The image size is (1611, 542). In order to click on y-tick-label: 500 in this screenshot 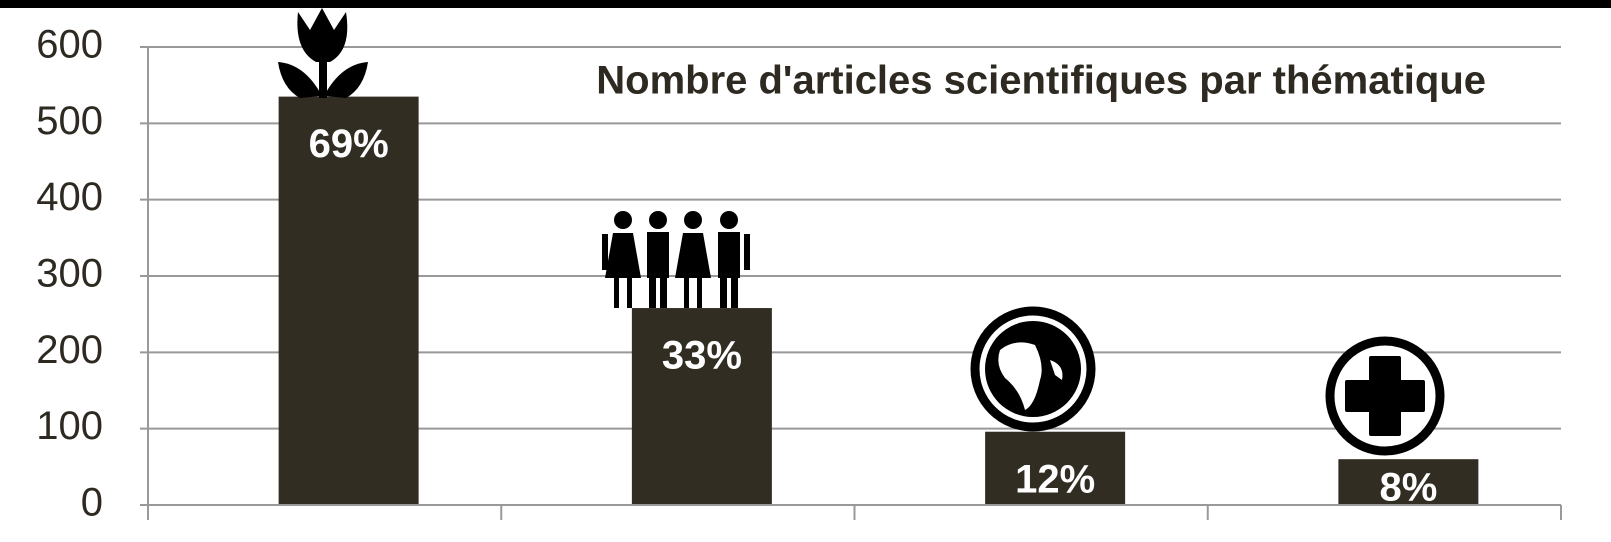, I will do `click(69, 121)`.